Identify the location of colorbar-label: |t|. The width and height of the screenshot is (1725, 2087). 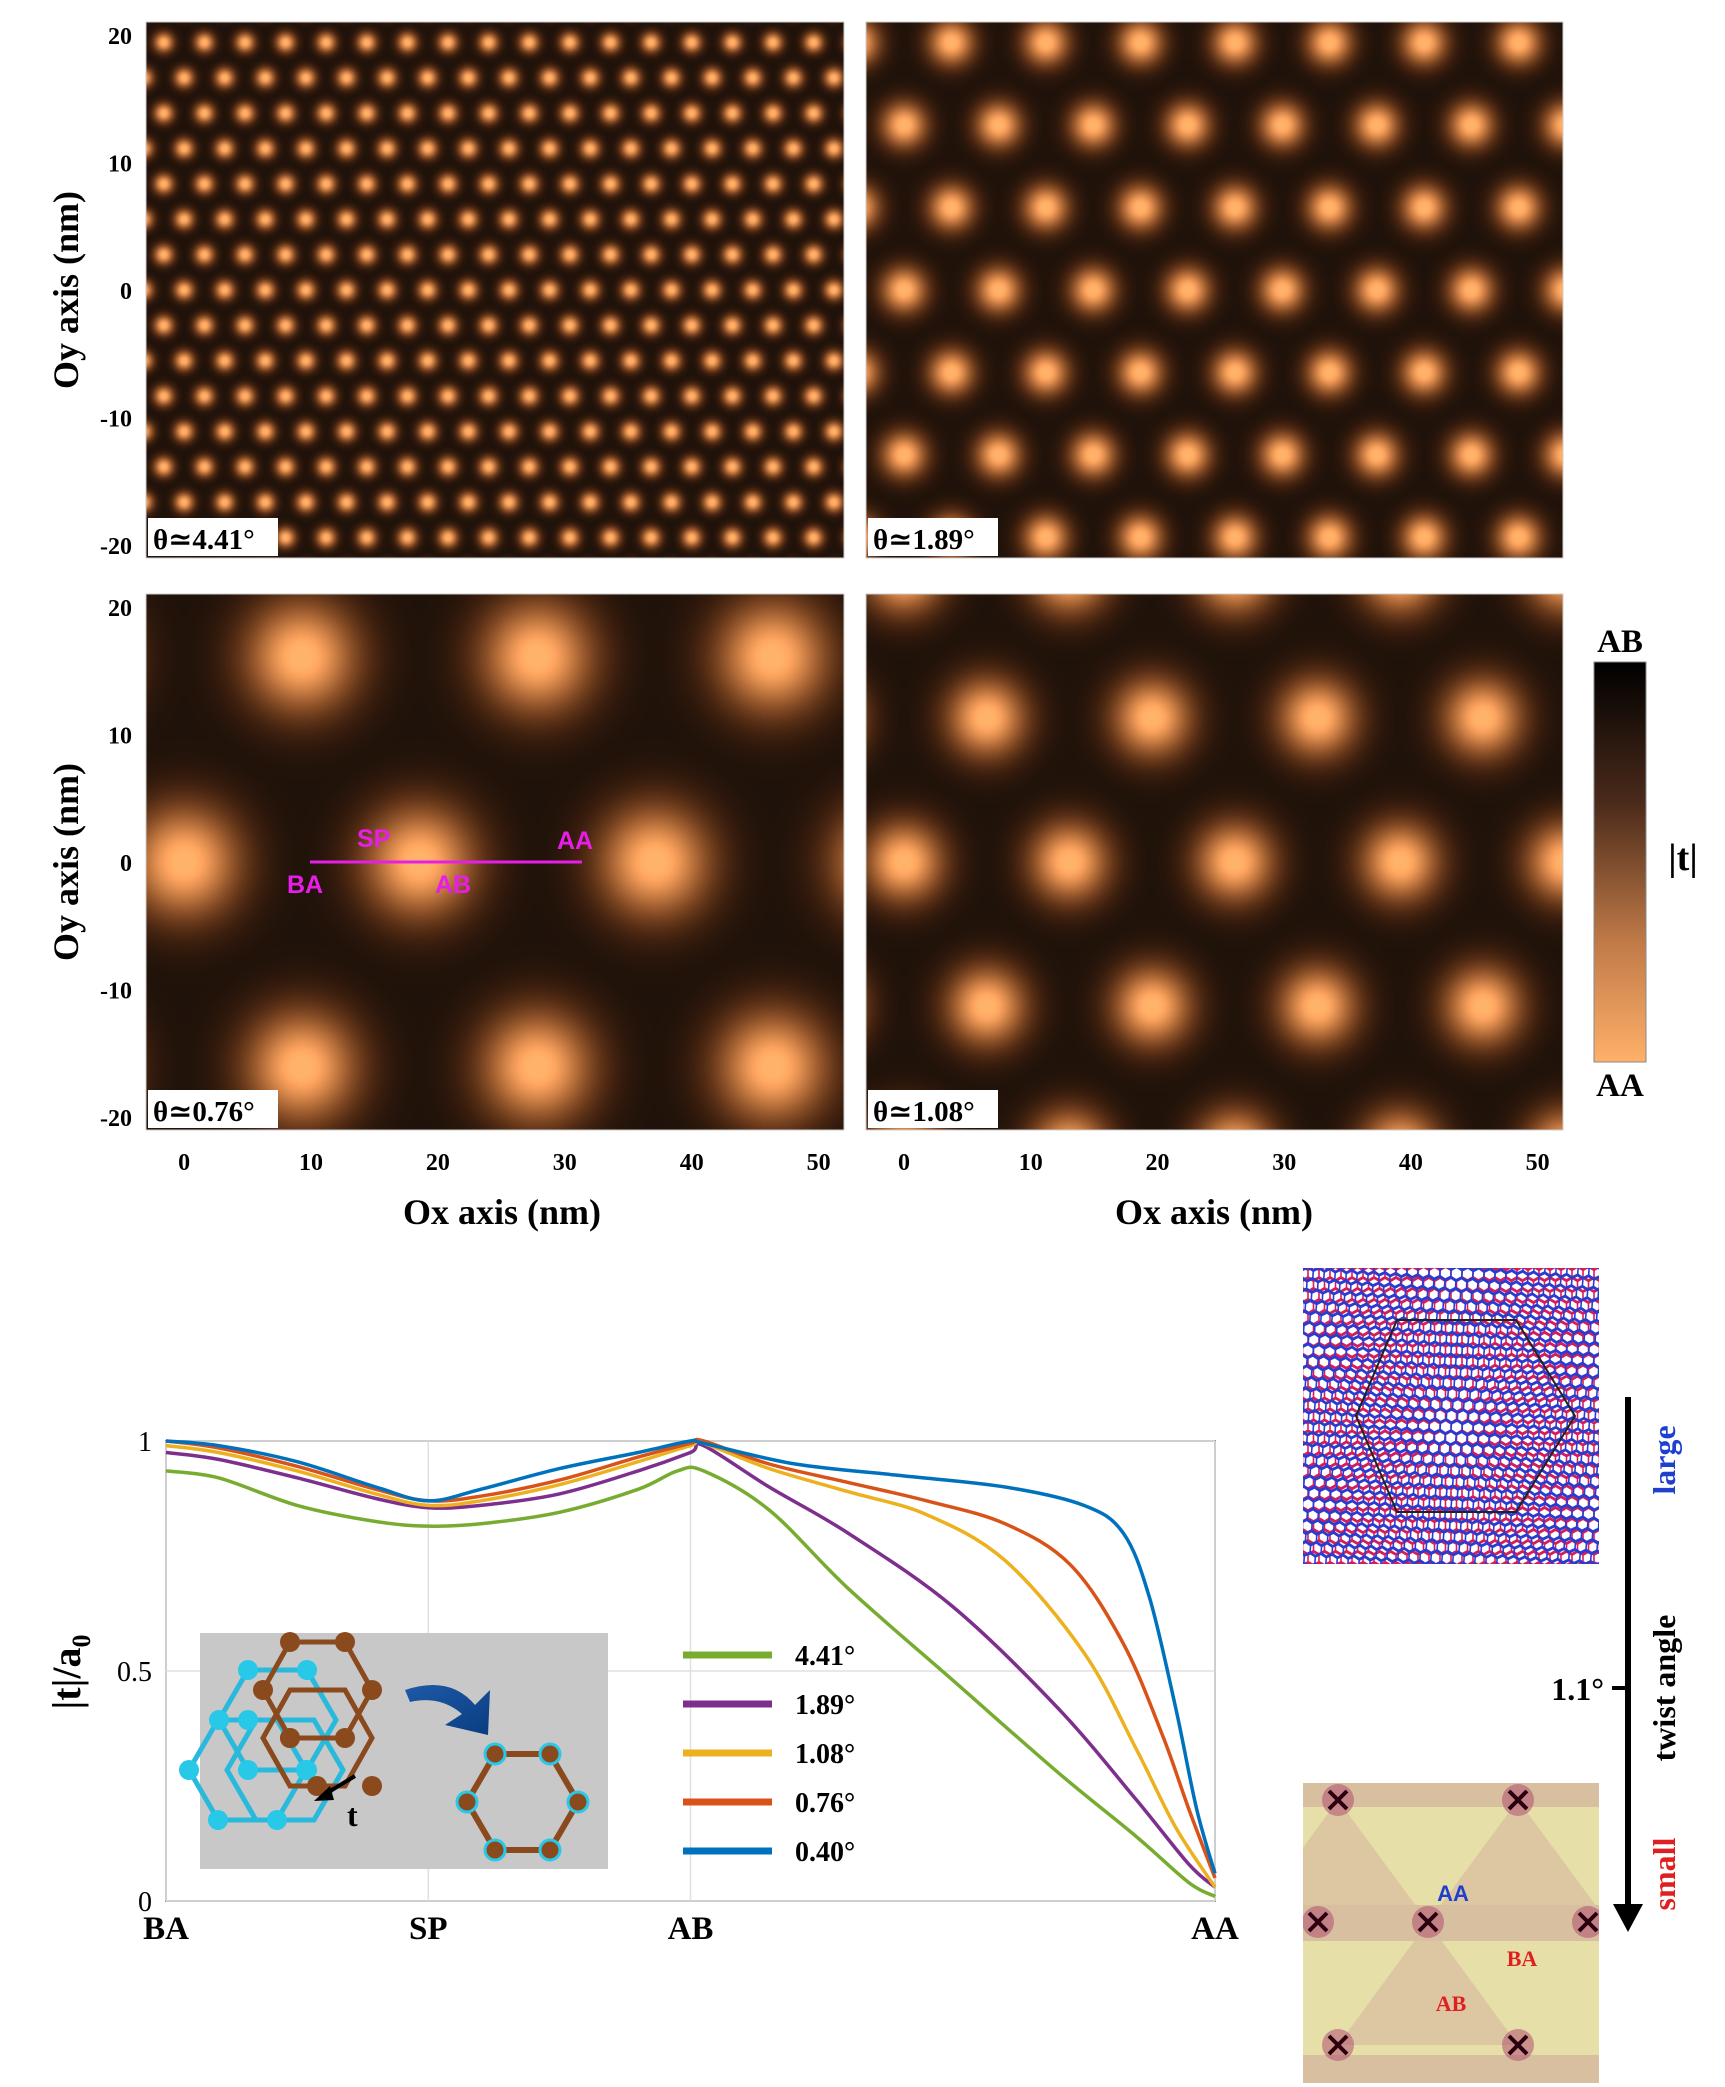
(1682, 858).